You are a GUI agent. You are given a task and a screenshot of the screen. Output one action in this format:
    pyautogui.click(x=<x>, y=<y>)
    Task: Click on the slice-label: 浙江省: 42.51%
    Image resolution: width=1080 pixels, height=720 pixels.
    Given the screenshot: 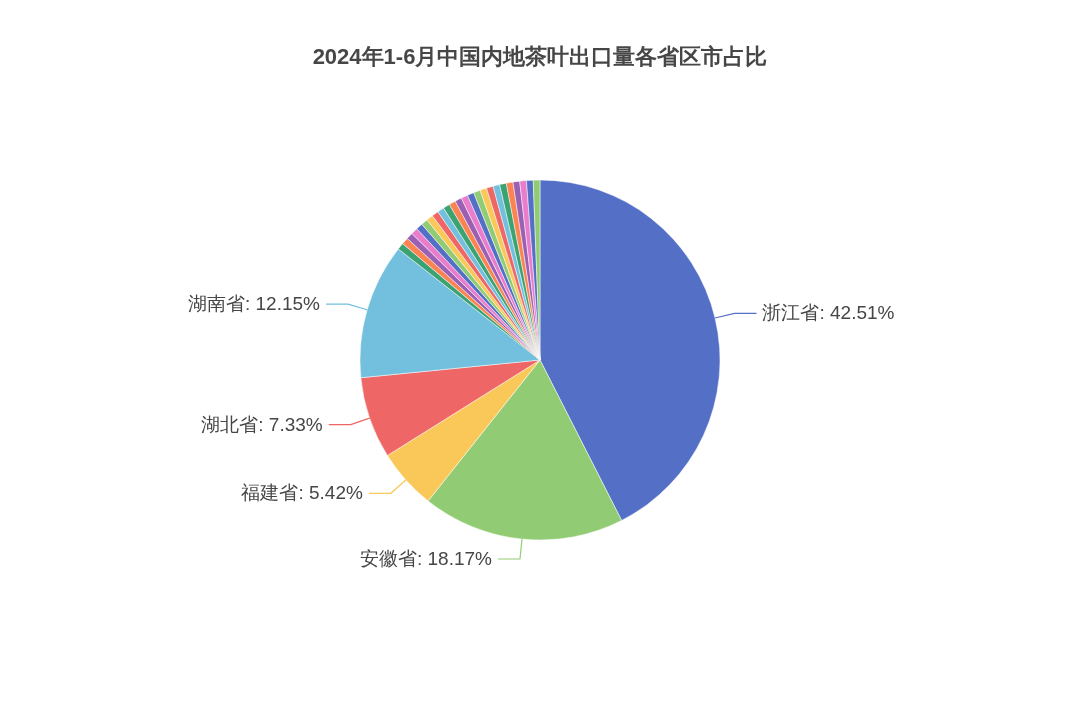 What is the action you would take?
    pyautogui.click(x=828, y=313)
    